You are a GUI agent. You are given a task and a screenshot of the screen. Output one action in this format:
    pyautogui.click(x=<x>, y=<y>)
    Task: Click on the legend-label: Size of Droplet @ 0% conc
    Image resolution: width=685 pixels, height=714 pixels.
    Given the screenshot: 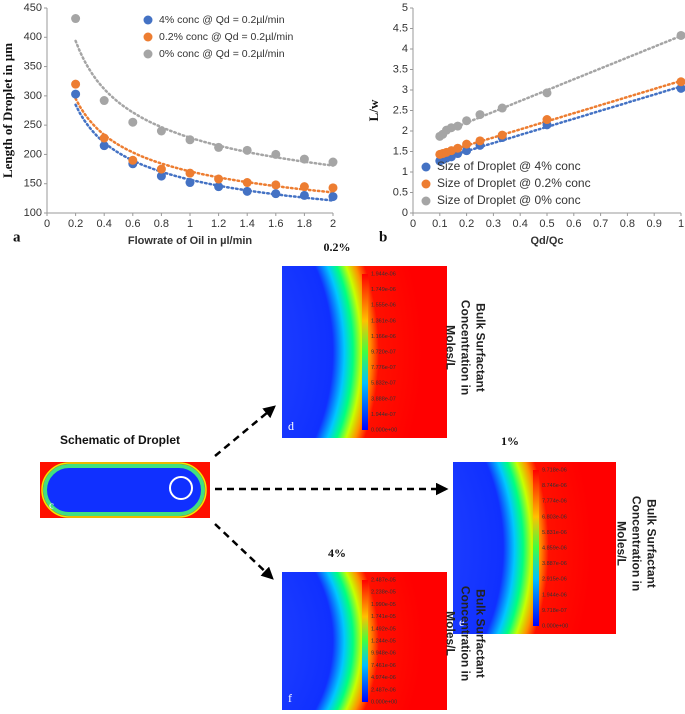 What is the action you would take?
    pyautogui.click(x=509, y=200)
    